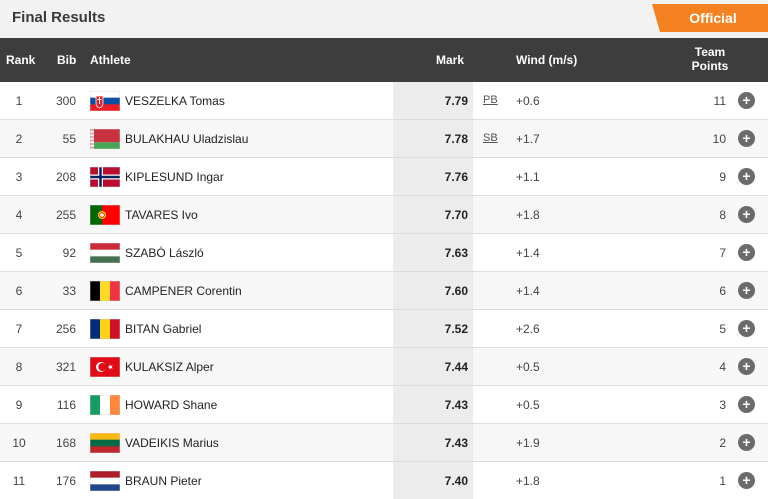 The width and height of the screenshot is (768, 499). I want to click on team-points-cell: 7, so click(722, 253).